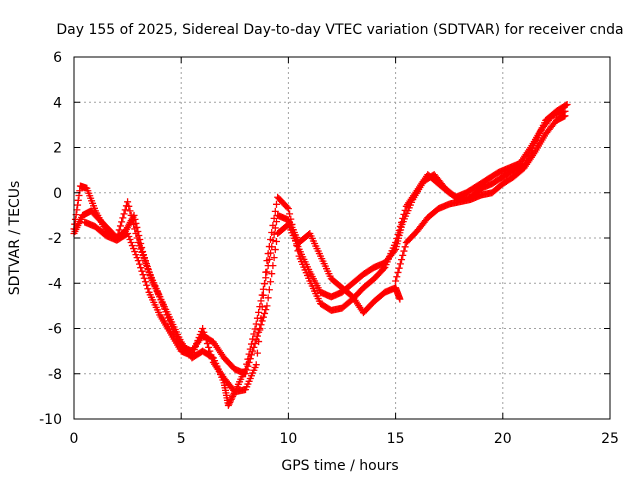  I want to click on x-axis-label: GPS time / hours, so click(339, 466).